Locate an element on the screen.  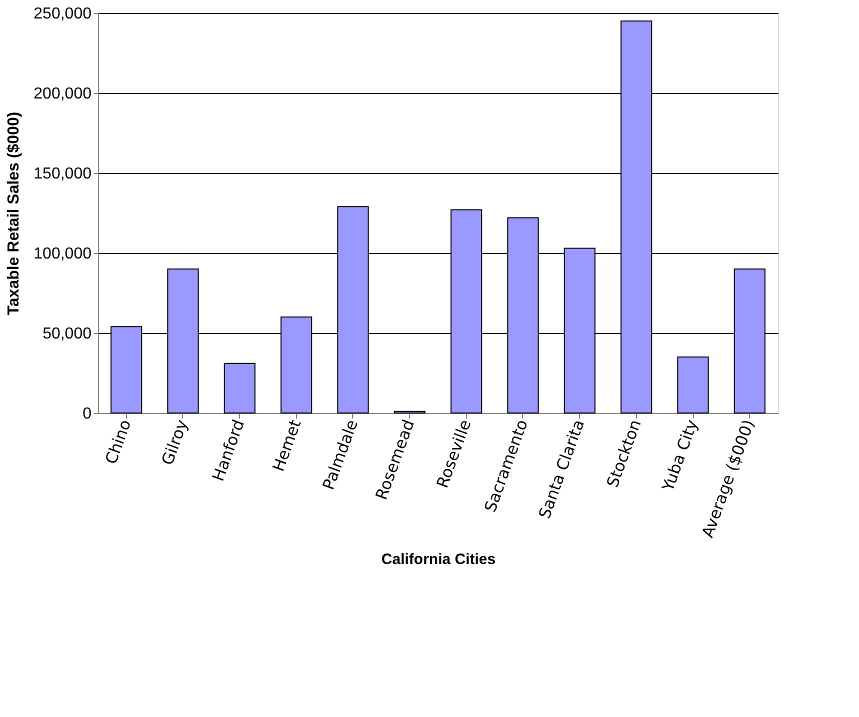
y-tick-label: 0 is located at coordinates (87, 414).